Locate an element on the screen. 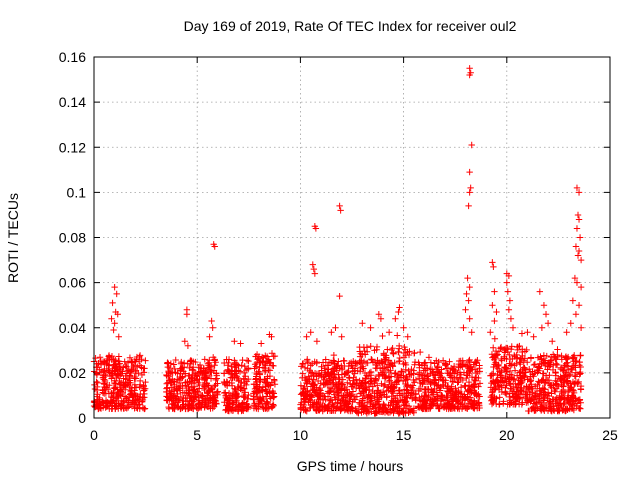  y-tick-label: 0.06 is located at coordinates (72, 283).